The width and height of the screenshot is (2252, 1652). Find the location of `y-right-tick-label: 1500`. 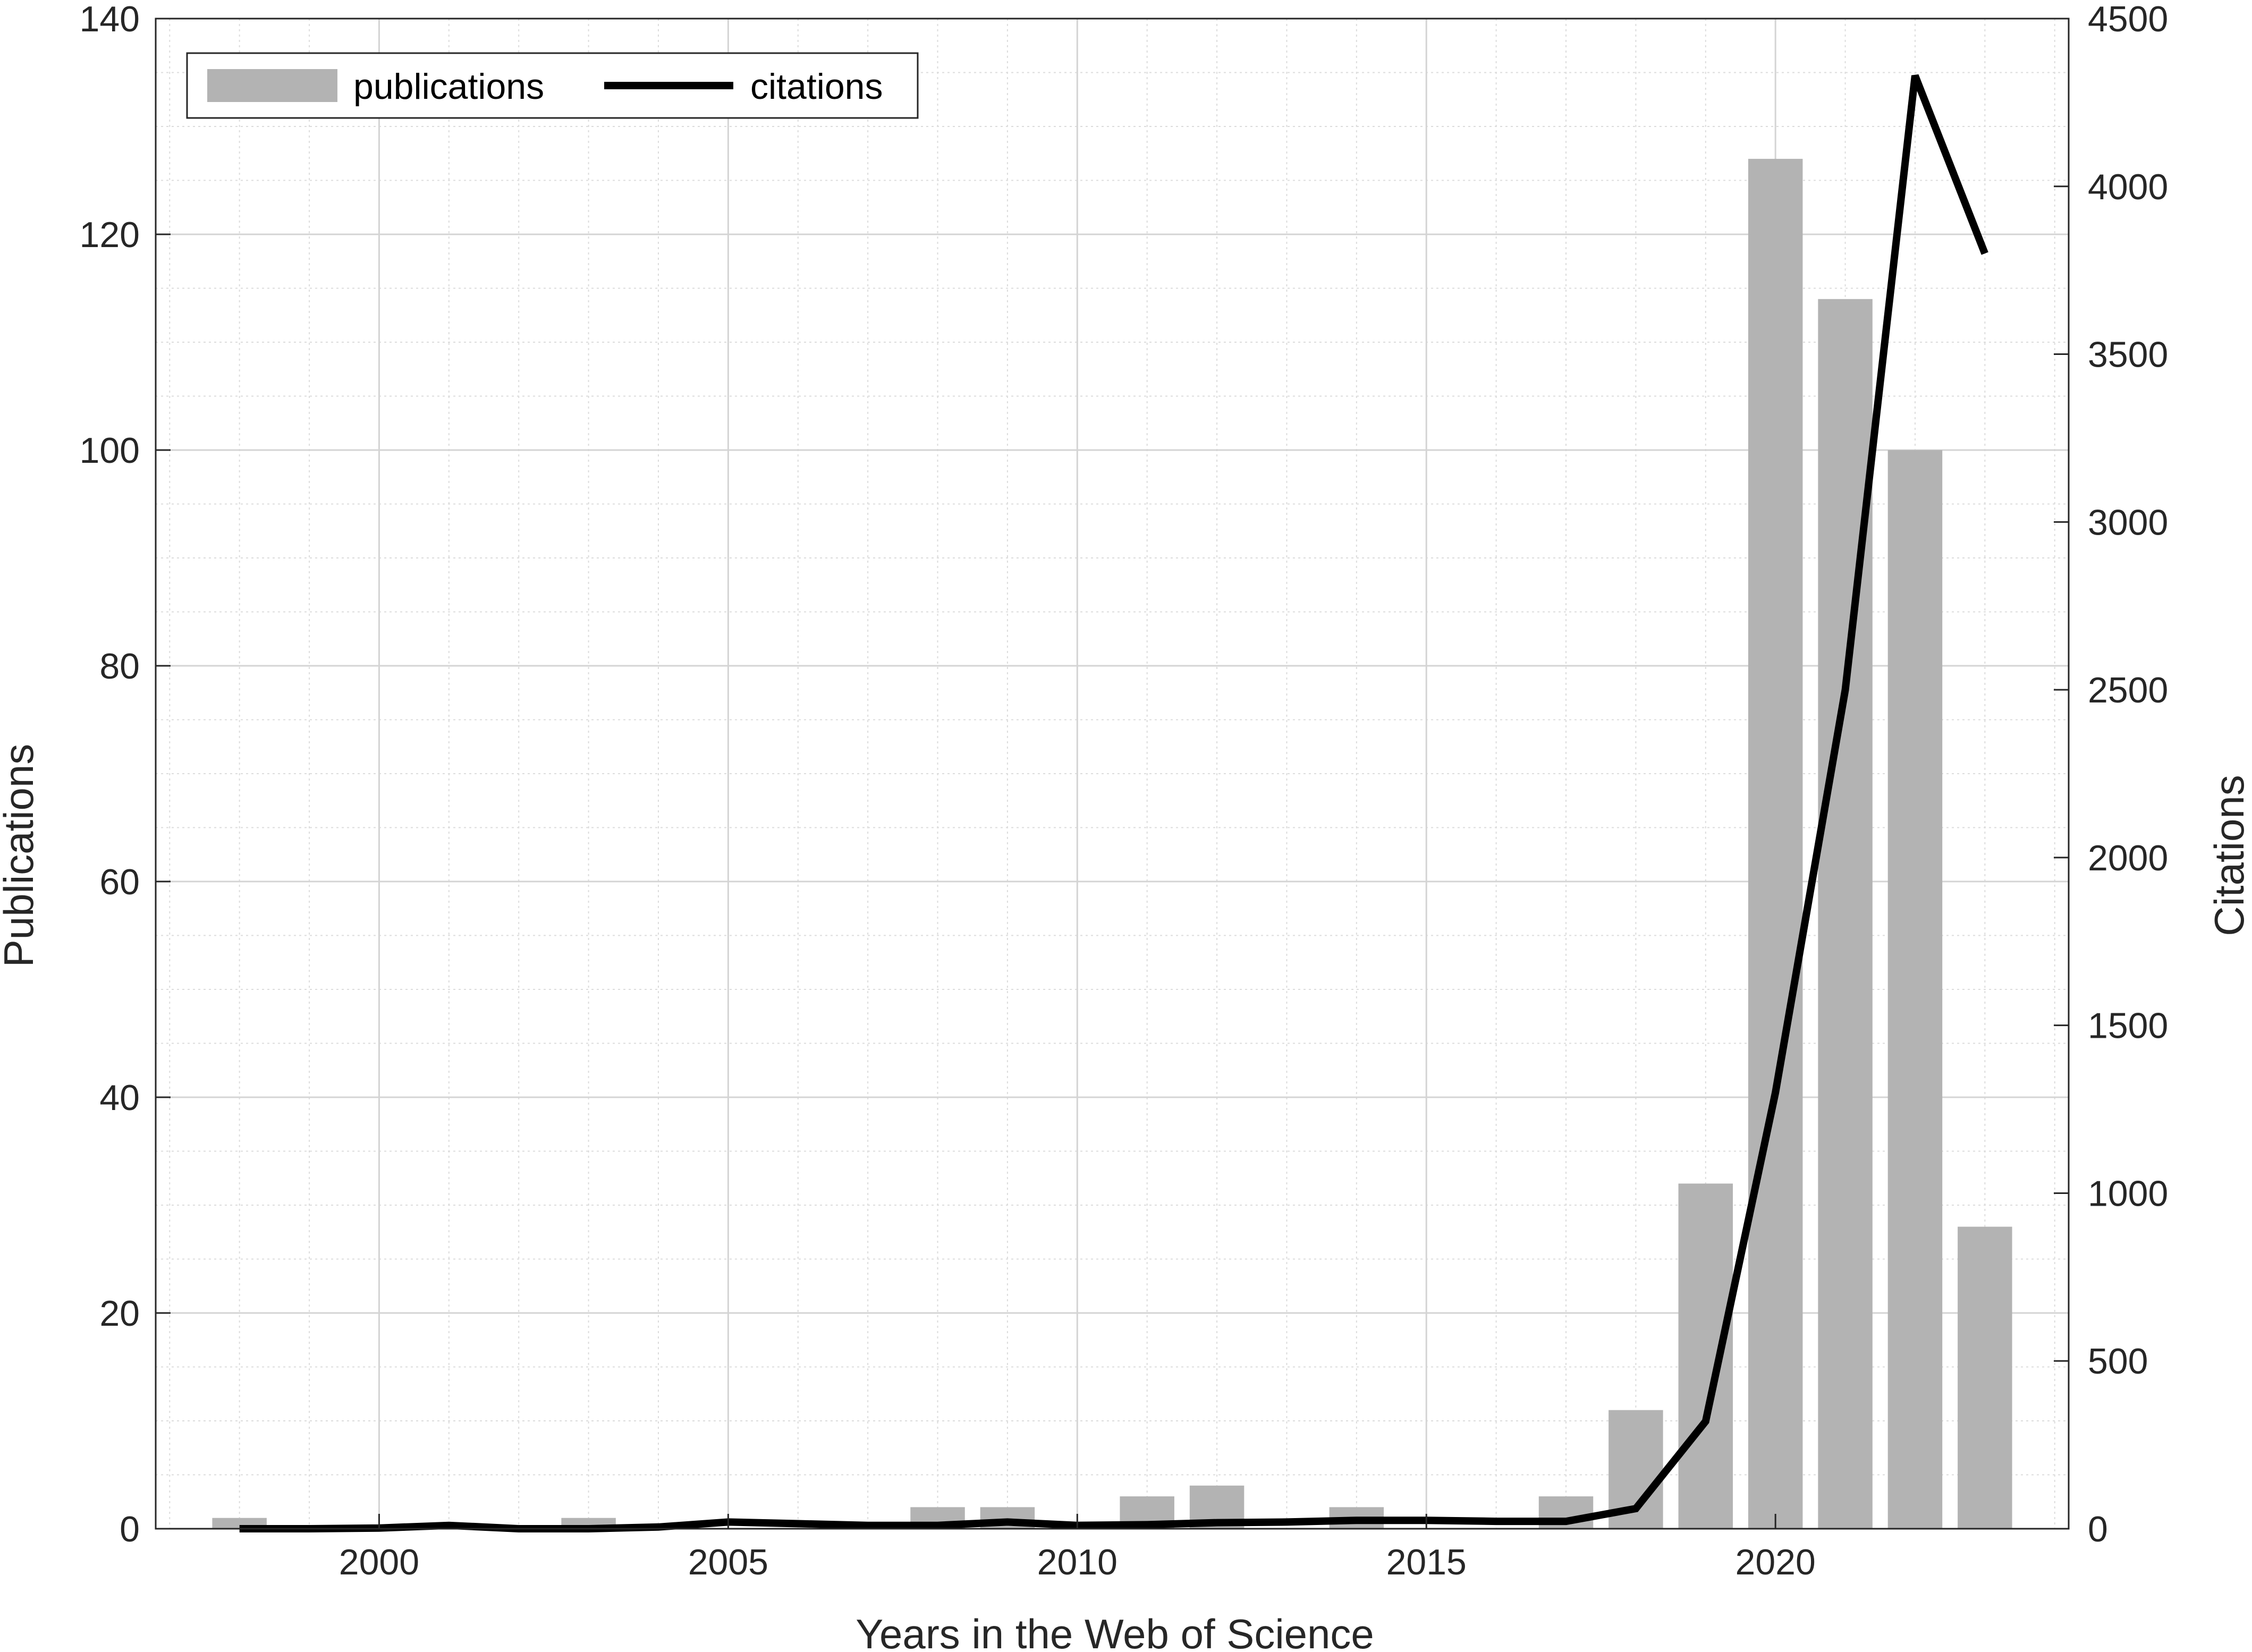

y-right-tick-label: 1500 is located at coordinates (2128, 1026).